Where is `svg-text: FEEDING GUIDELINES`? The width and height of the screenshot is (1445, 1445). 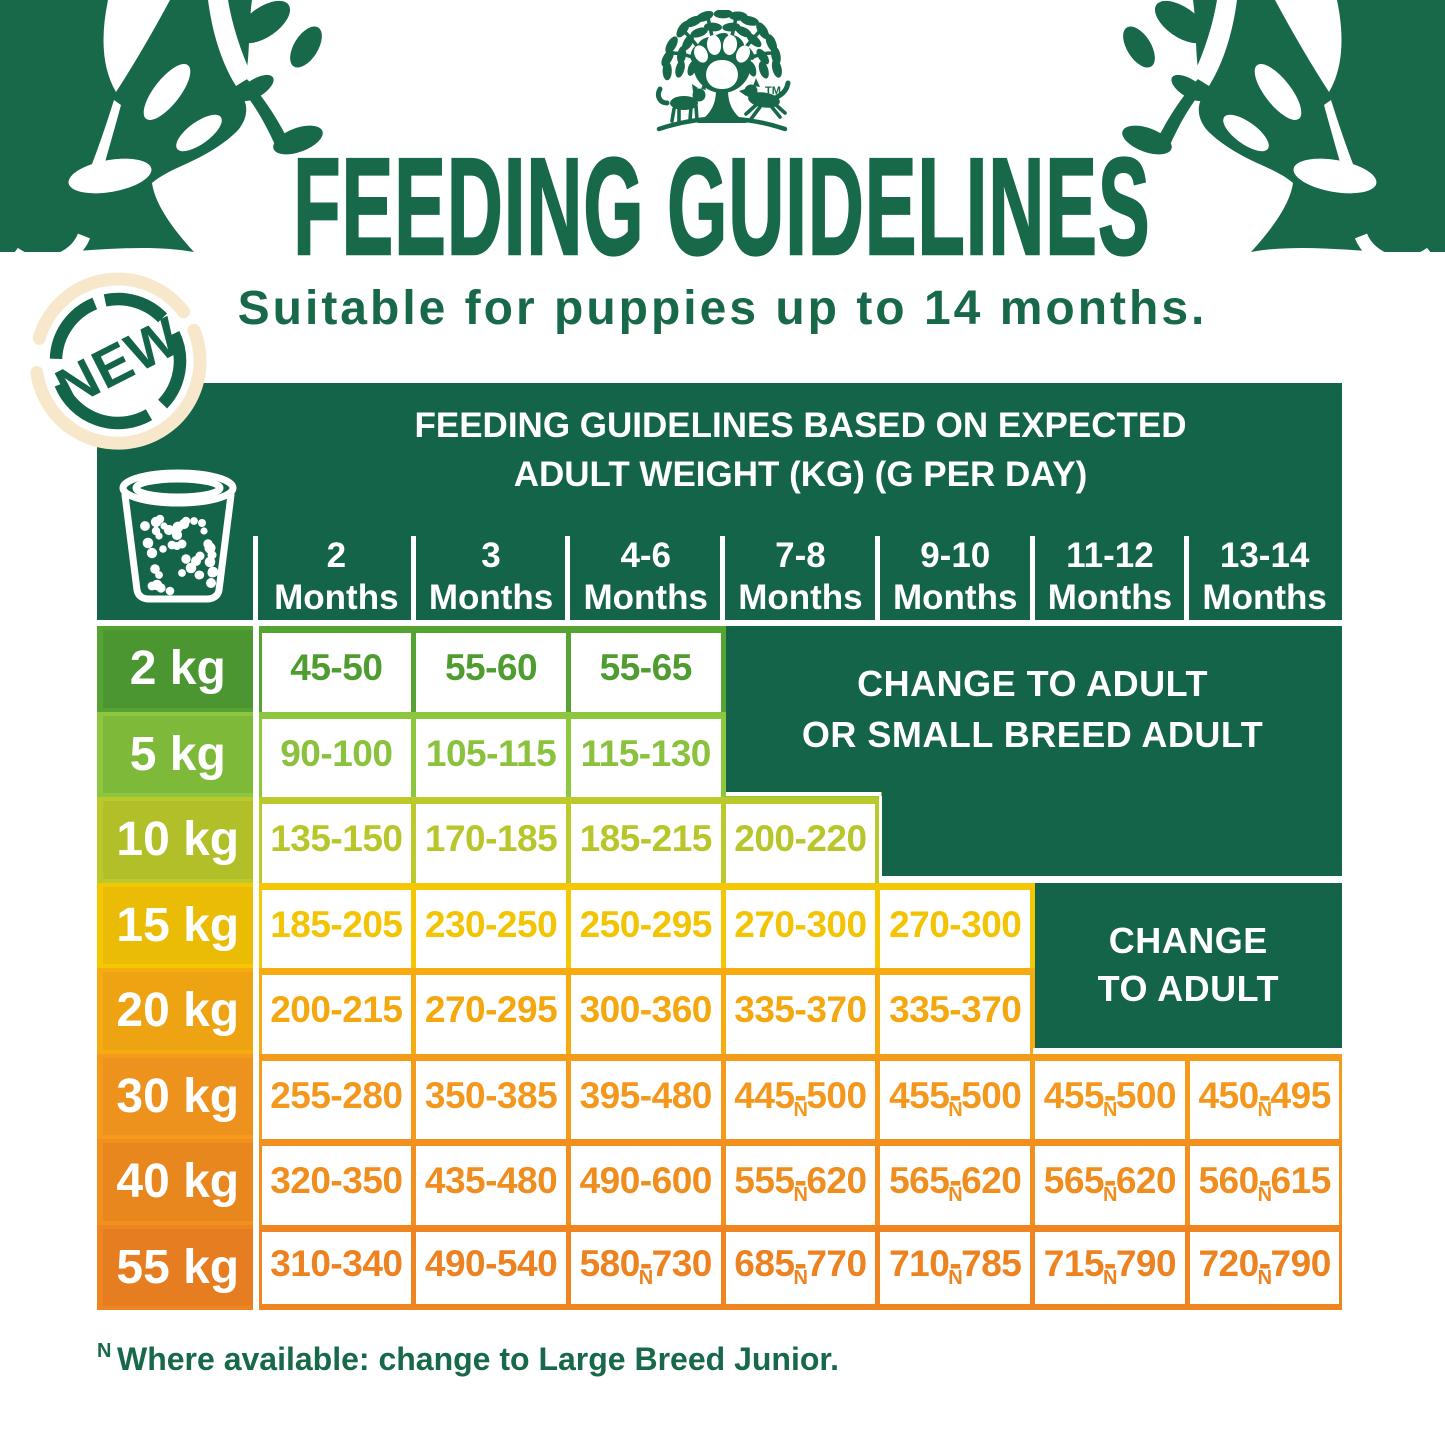
svg-text: FEEDING GUIDELINES is located at coordinates (721, 204).